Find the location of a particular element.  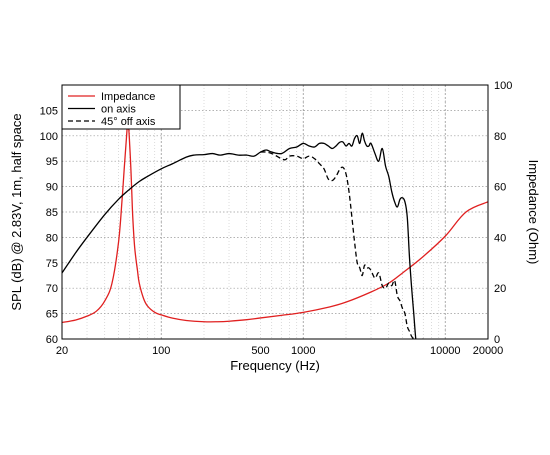

legend: Impedance on axis 45° off axis is located at coordinates (121, 107).